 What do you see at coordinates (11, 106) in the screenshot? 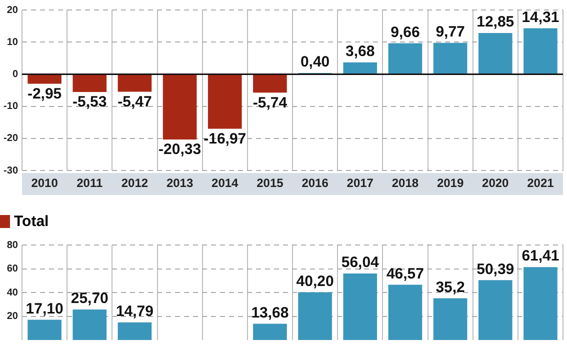
I see `y-tick-label: -10` at bounding box center [11, 106].